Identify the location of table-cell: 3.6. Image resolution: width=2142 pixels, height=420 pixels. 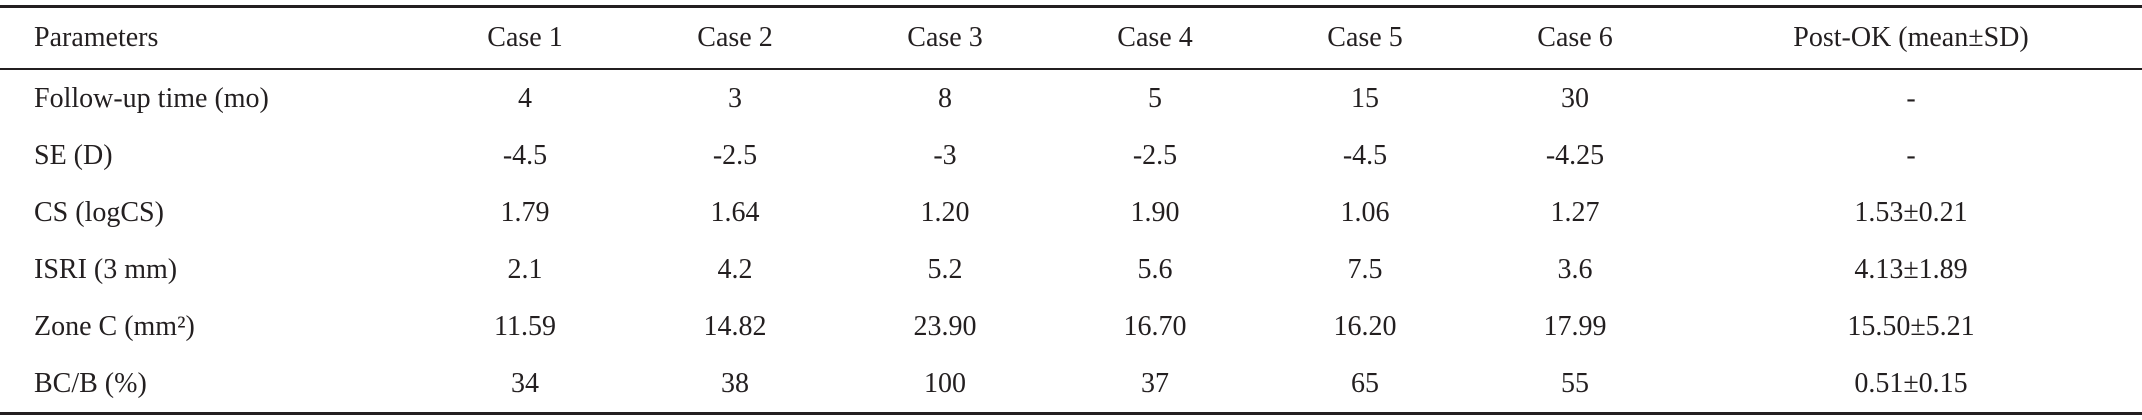
(1575, 269).